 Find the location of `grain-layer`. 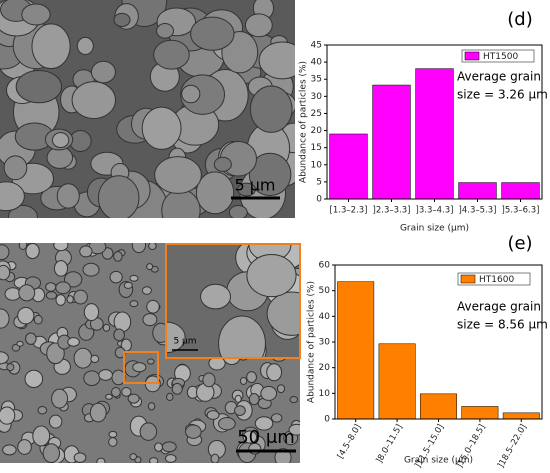

grain-layer is located at coordinates (233, 301).